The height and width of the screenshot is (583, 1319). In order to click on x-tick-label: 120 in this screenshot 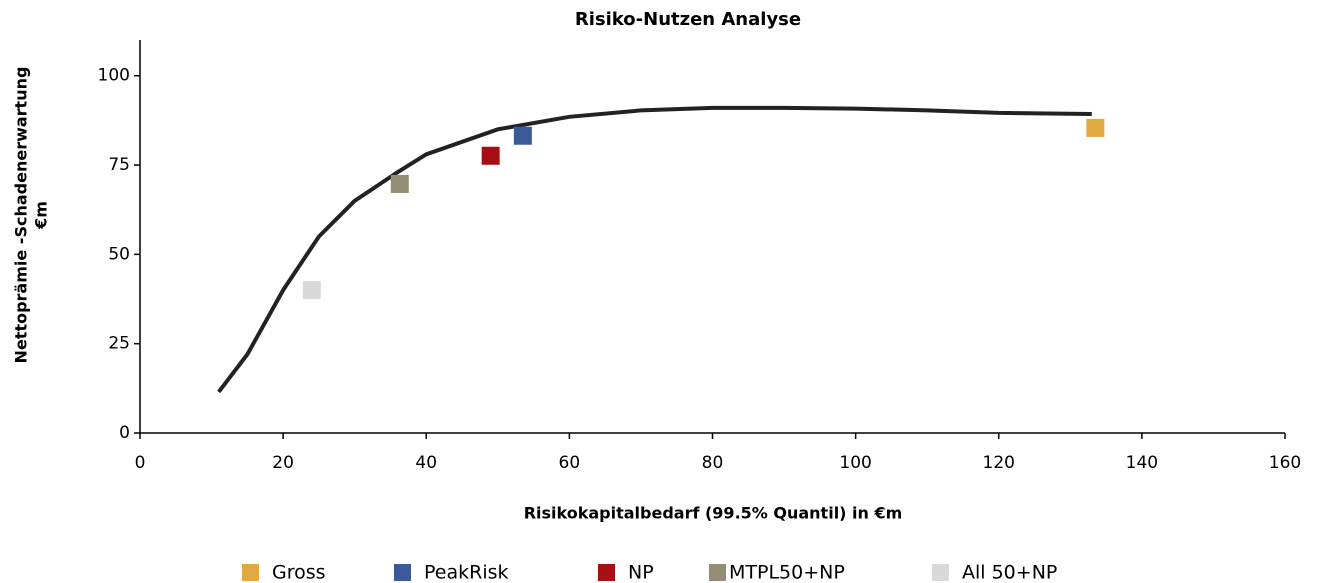, I will do `click(999, 463)`.